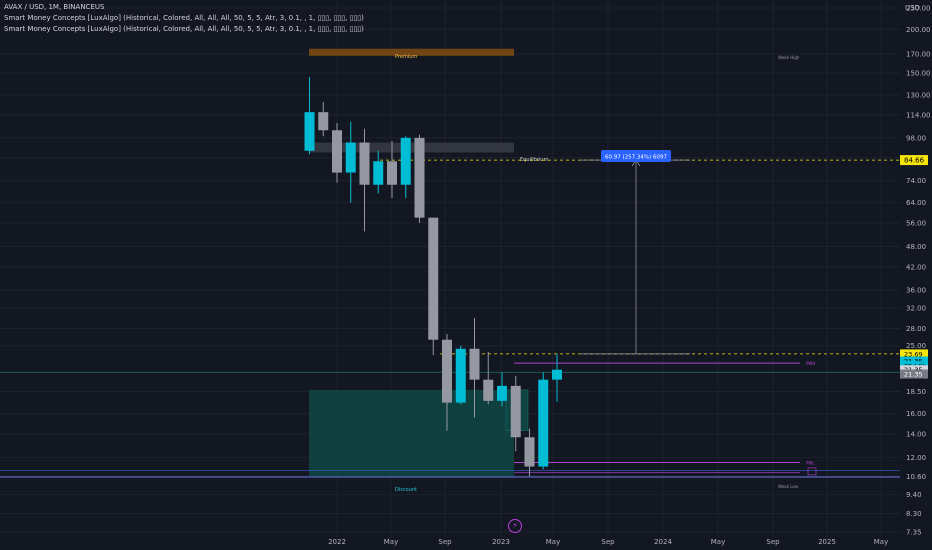 The image size is (932, 550). I want to click on y-tick-label: 36.00, so click(916, 291).